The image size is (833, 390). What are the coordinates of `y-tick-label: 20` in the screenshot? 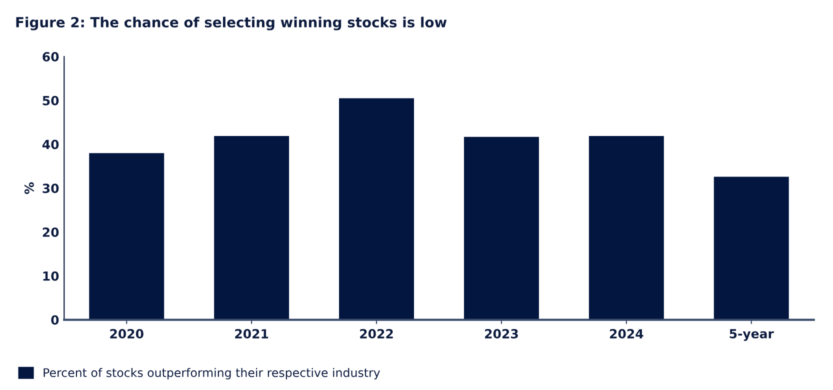 It's located at (50, 232).